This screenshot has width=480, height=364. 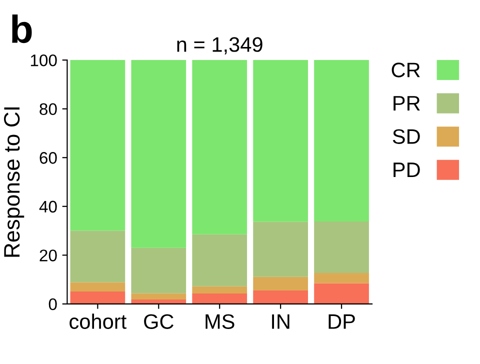 What do you see at coordinates (281, 321) in the screenshot?
I see `x-tick-label: IN` at bounding box center [281, 321].